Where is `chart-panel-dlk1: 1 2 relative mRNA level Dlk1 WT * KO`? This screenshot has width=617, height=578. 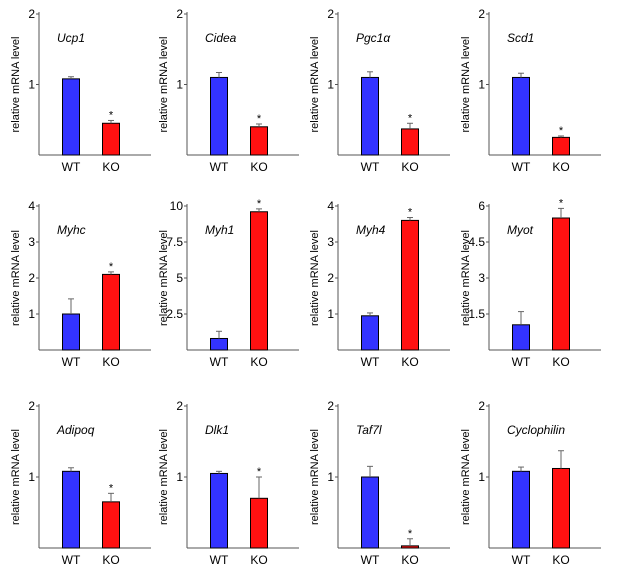 chart-panel-dlk1: 1 2 relative mRNA level Dlk1 WT * KO is located at coordinates (228, 483).